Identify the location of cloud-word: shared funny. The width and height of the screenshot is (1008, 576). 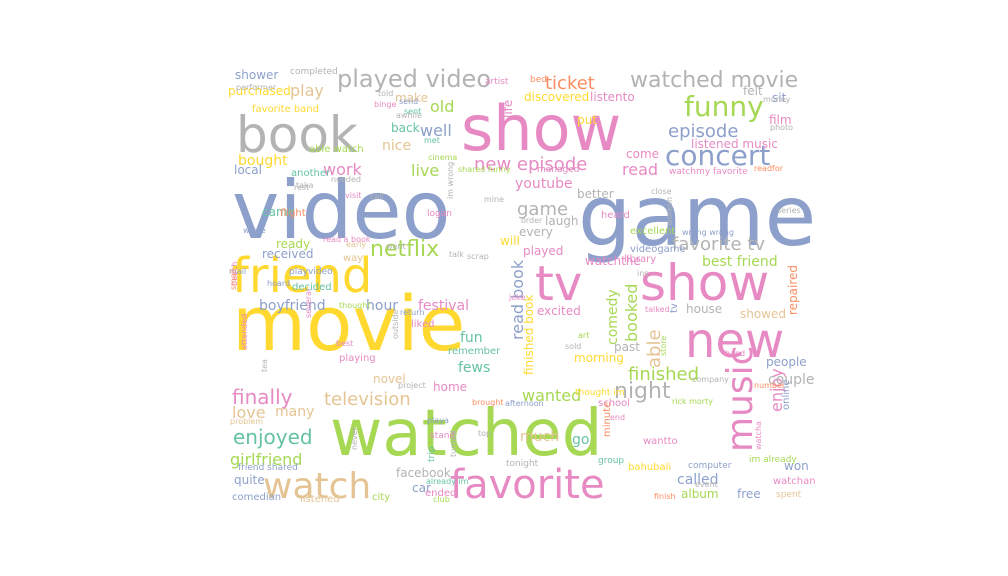
(484, 169).